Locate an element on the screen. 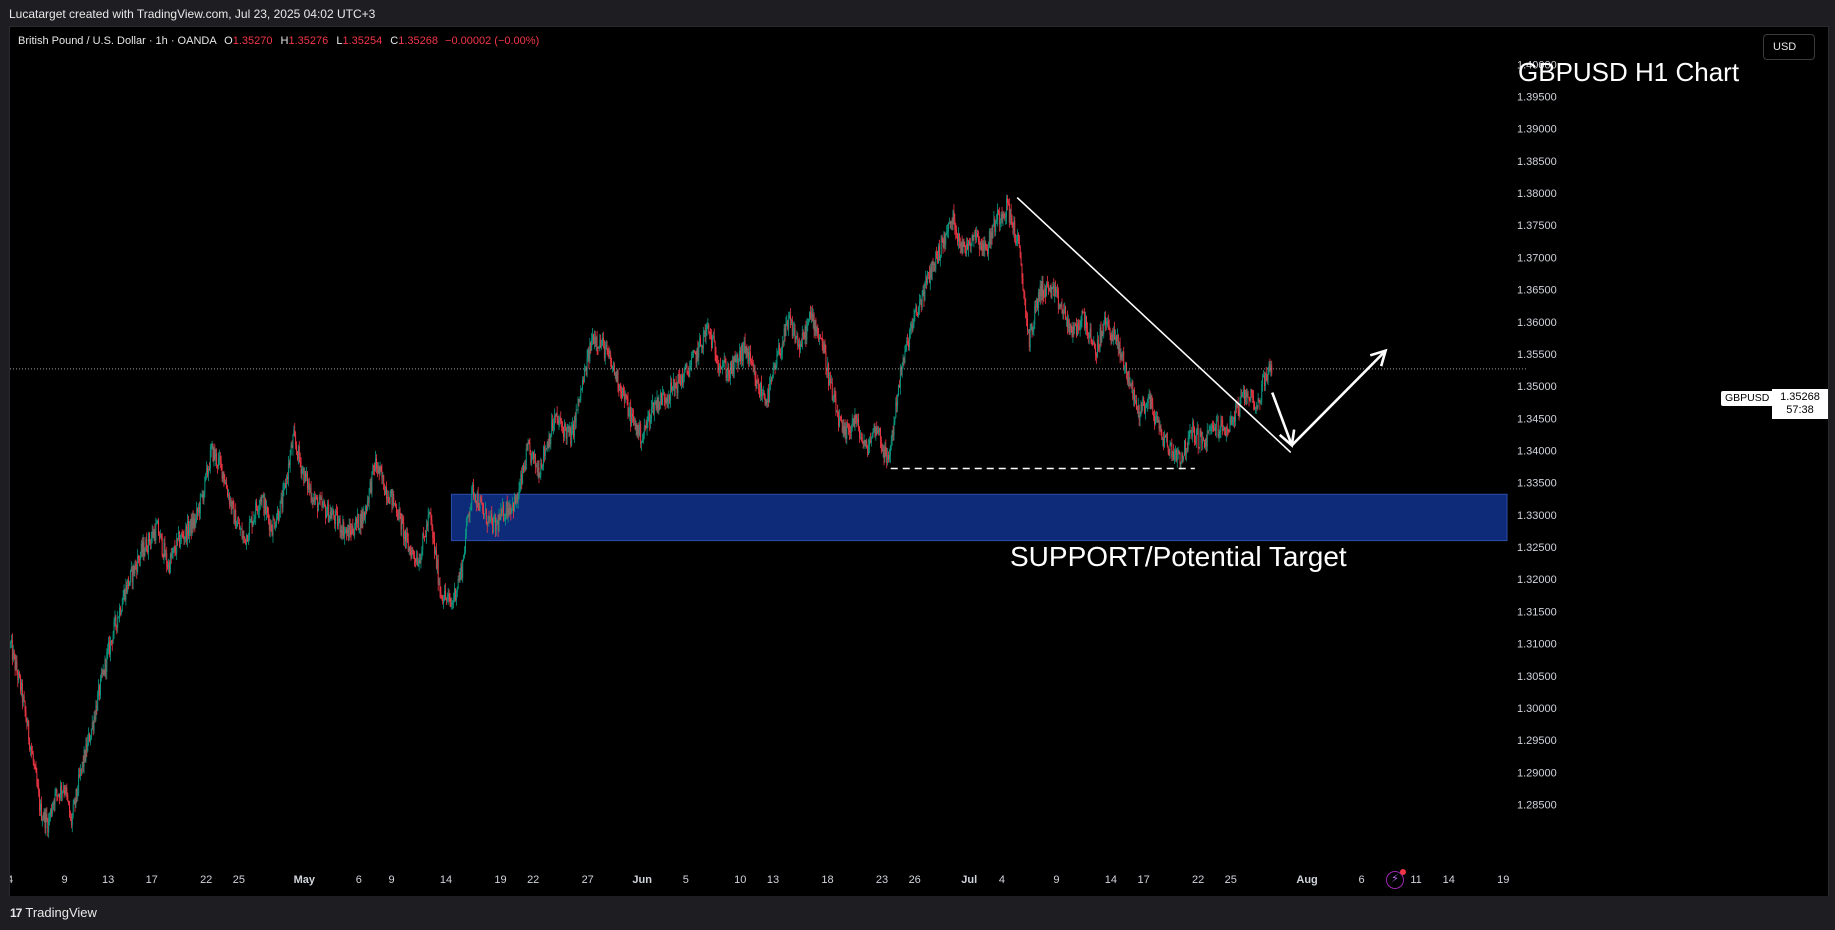 The height and width of the screenshot is (930, 1835). x-tick-label: 6 is located at coordinates (1362, 880).